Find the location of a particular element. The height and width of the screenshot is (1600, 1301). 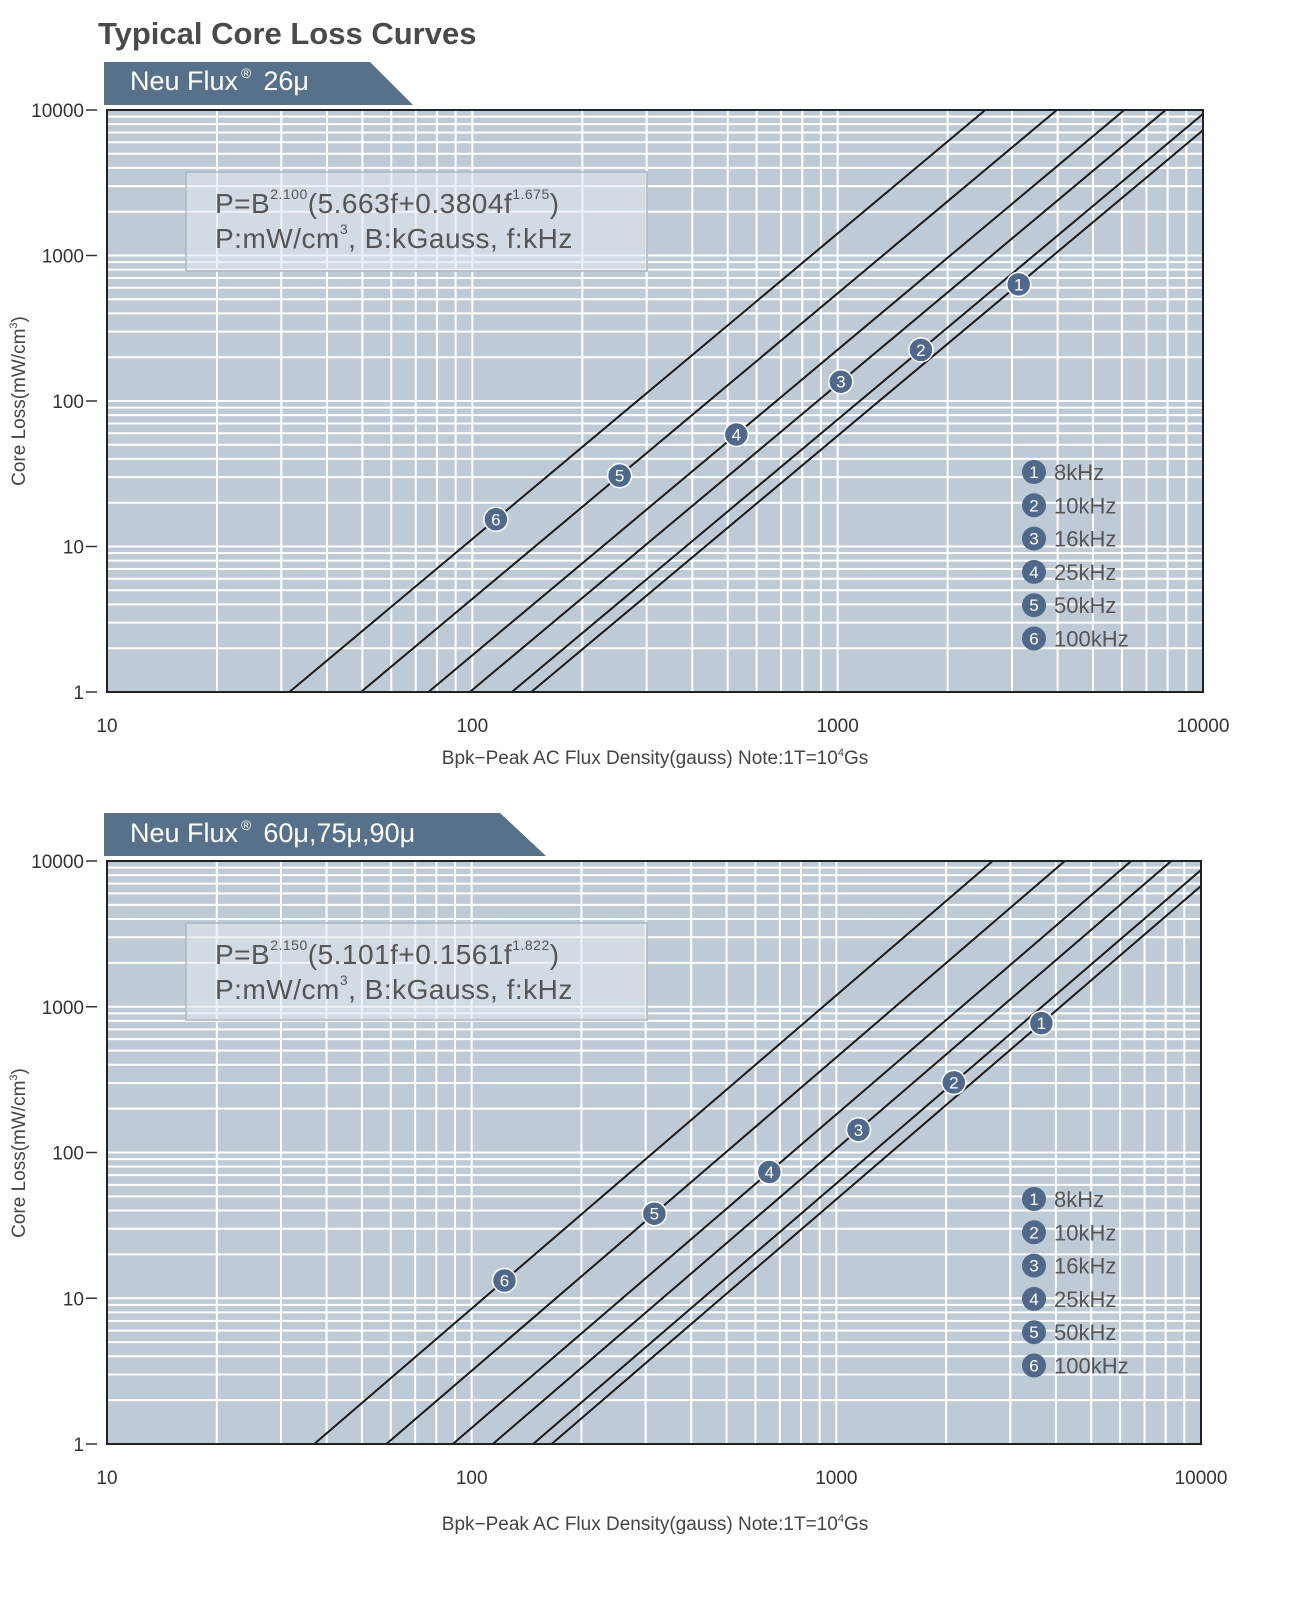

legend-marker-number: 2 is located at coordinates (1033, 1232).